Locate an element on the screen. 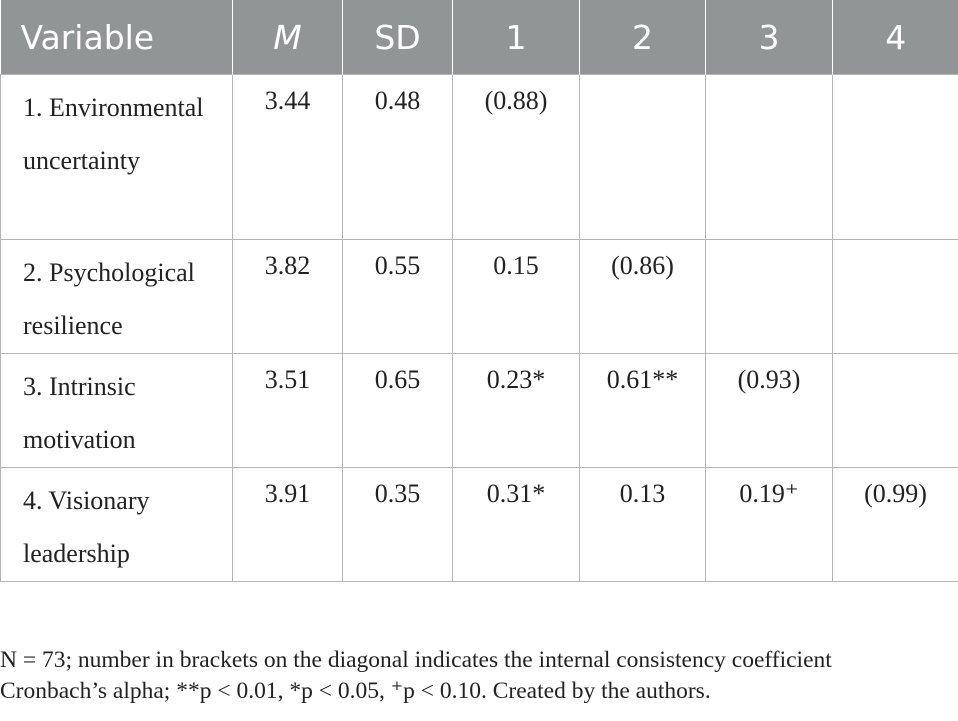 This screenshot has width=958, height=721. corr-value: (0.99) is located at coordinates (895, 493).